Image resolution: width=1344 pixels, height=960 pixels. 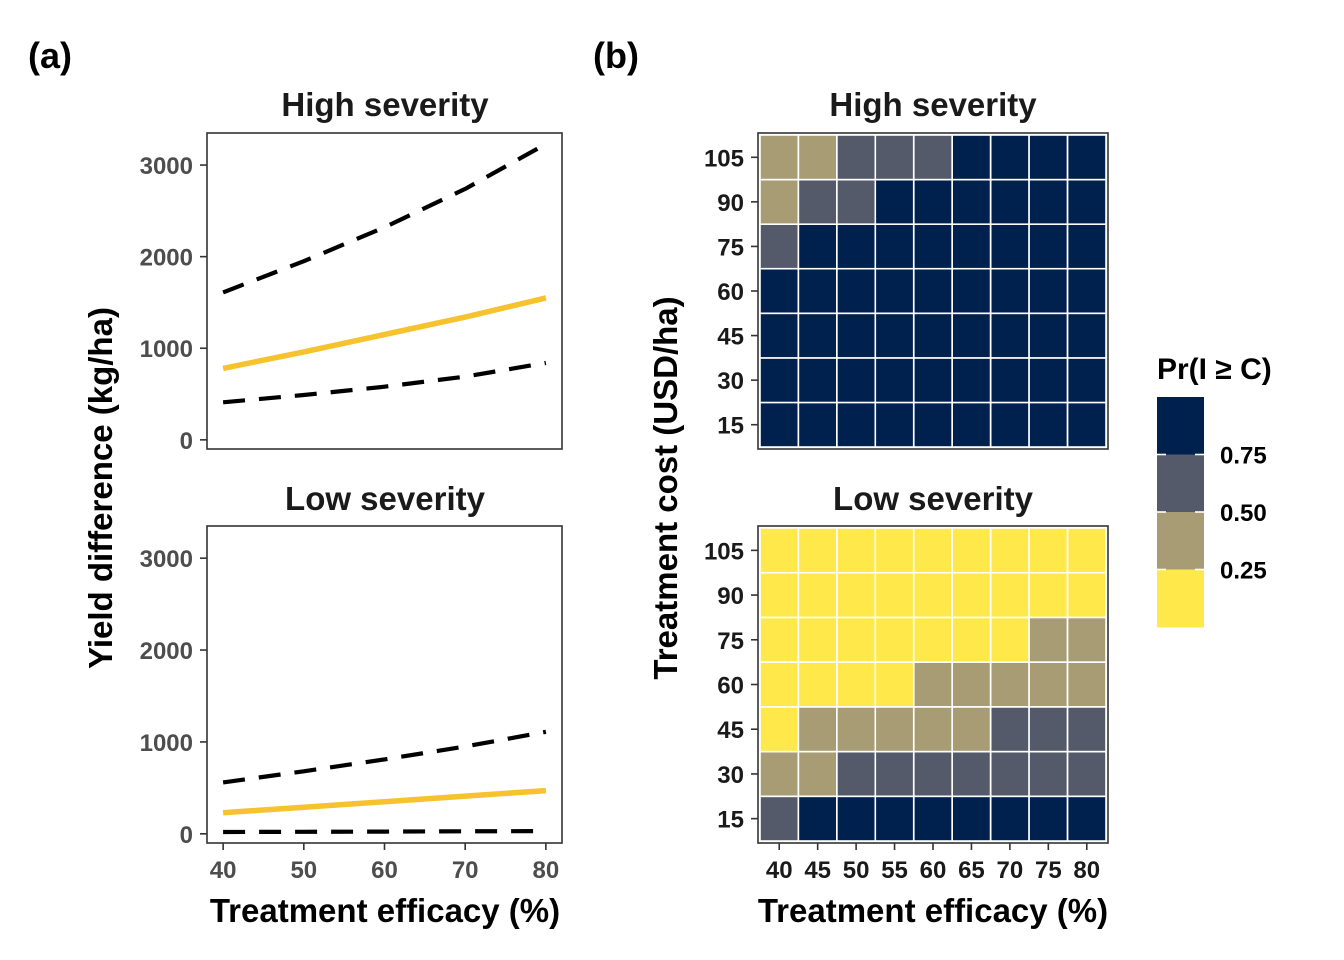 What do you see at coordinates (166, 166) in the screenshot?
I see `y-tick-label: 3000` at bounding box center [166, 166].